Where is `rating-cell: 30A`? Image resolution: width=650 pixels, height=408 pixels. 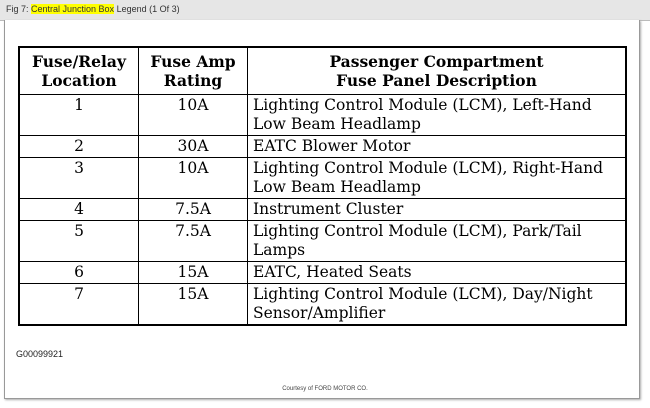 rating-cell: 30A is located at coordinates (193, 146).